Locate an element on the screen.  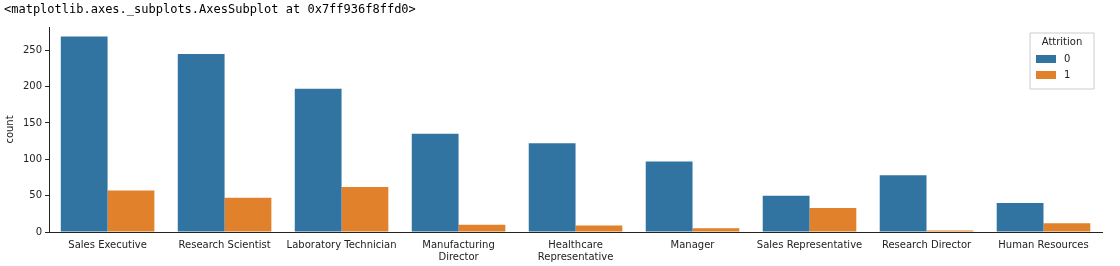
x-tick-label: Manufacturing Director is located at coordinates (458, 250).